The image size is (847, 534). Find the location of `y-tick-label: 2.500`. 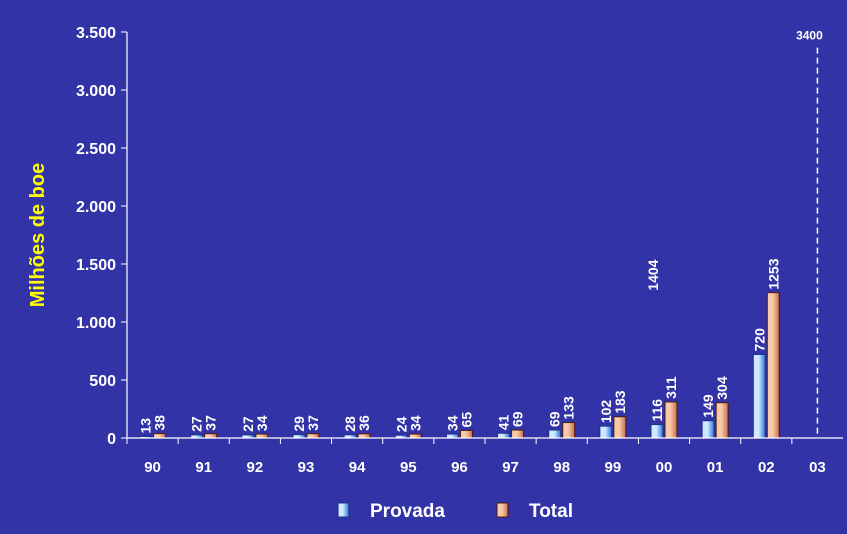

y-tick-label: 2.500 is located at coordinates (96, 149).